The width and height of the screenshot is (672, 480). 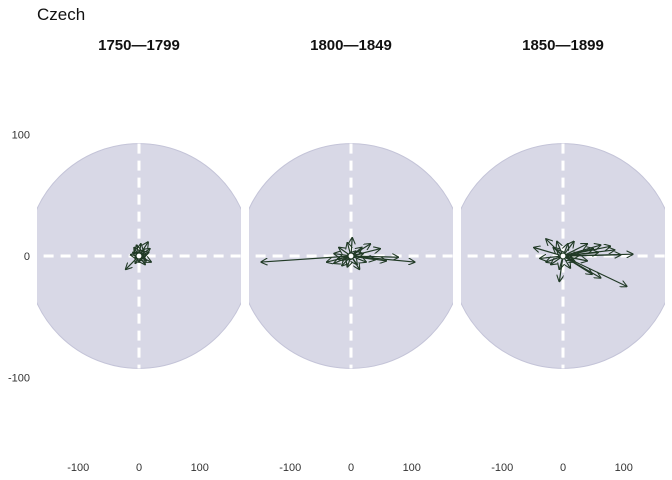 I want to click on page-title: Czech, so click(x=61, y=14).